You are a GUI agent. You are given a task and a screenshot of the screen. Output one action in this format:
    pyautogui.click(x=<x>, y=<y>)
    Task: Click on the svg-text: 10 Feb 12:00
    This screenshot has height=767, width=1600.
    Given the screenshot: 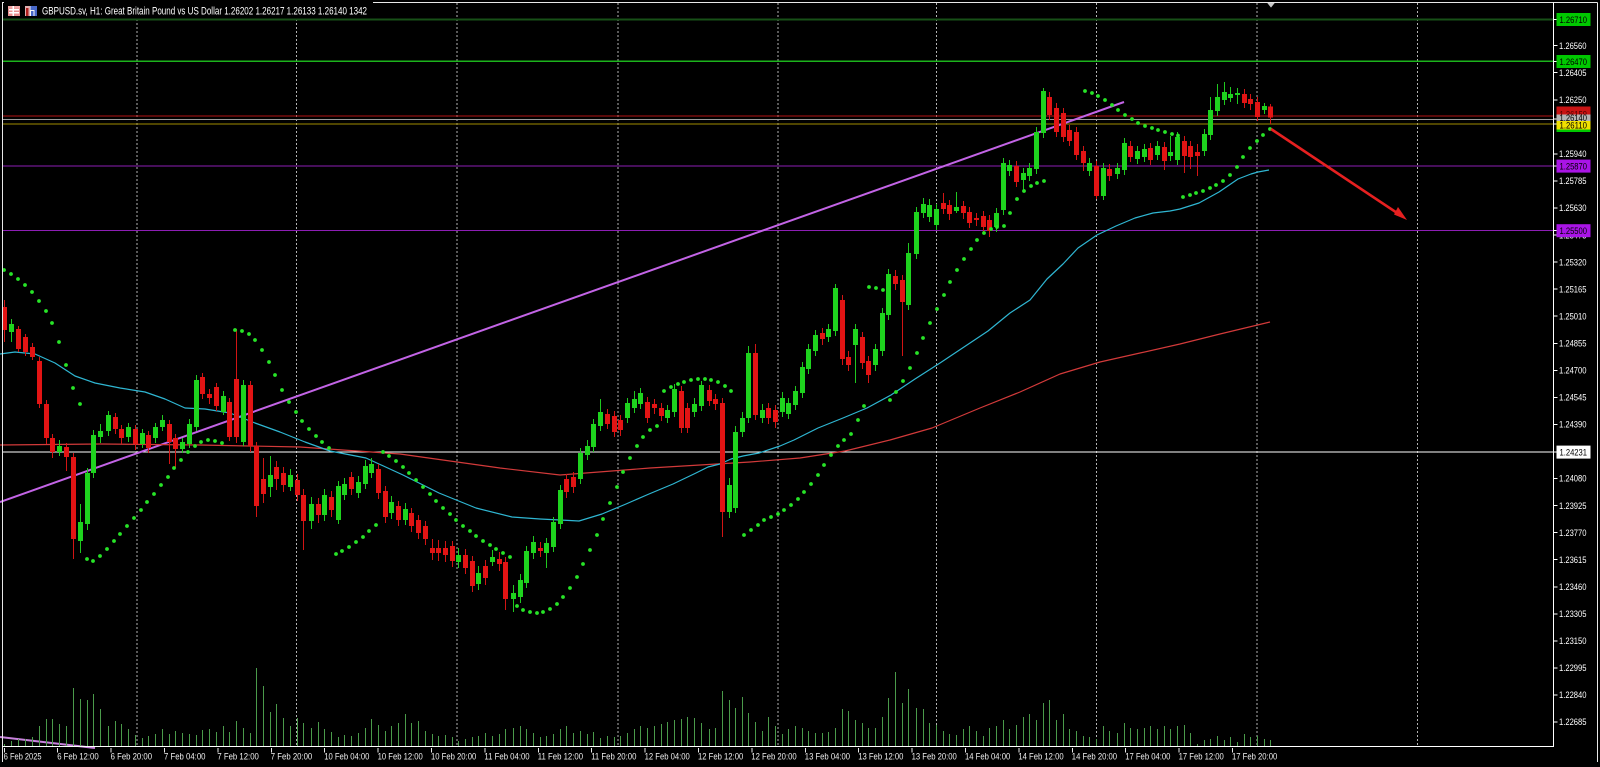 What is the action you would take?
    pyautogui.click(x=400, y=757)
    